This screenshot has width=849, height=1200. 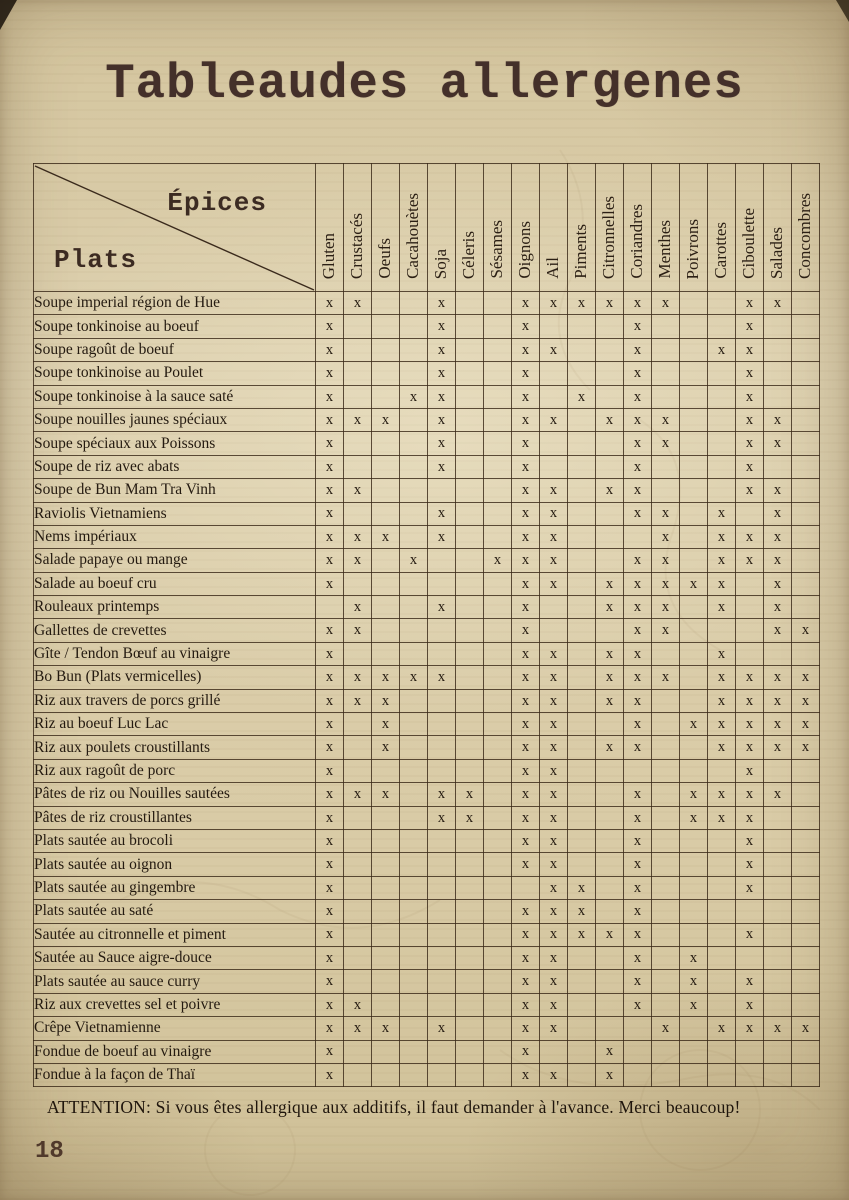 I want to click on columns-axis-label: Épices, so click(x=217, y=203).